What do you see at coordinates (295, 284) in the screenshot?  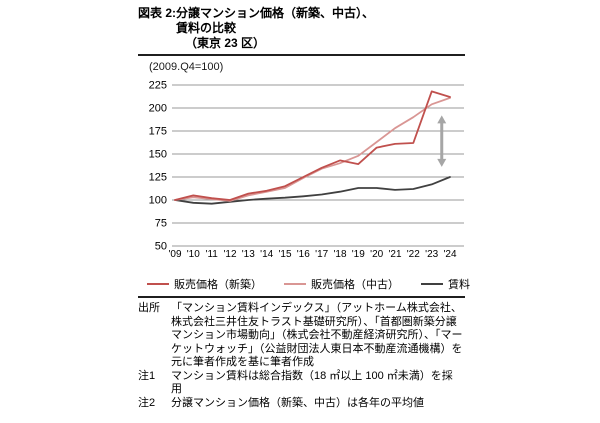 I see `used-price-line-swatch` at bounding box center [295, 284].